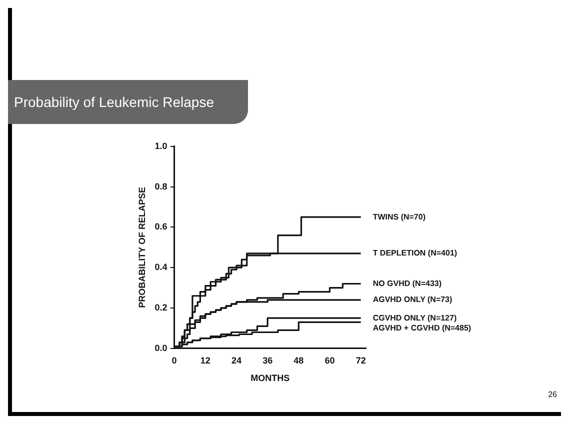  Describe the element at coordinates (414, 317) in the screenshot. I see `series-label: CGVHD ONLY (N=127)` at that location.